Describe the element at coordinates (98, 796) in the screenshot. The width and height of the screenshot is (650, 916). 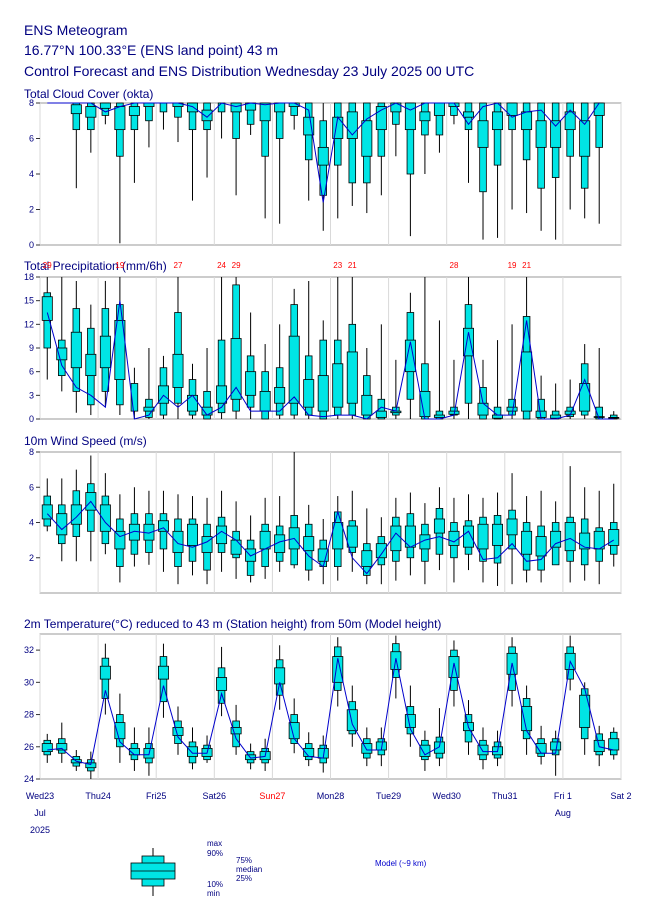
I see `day-label: Thu24` at that location.